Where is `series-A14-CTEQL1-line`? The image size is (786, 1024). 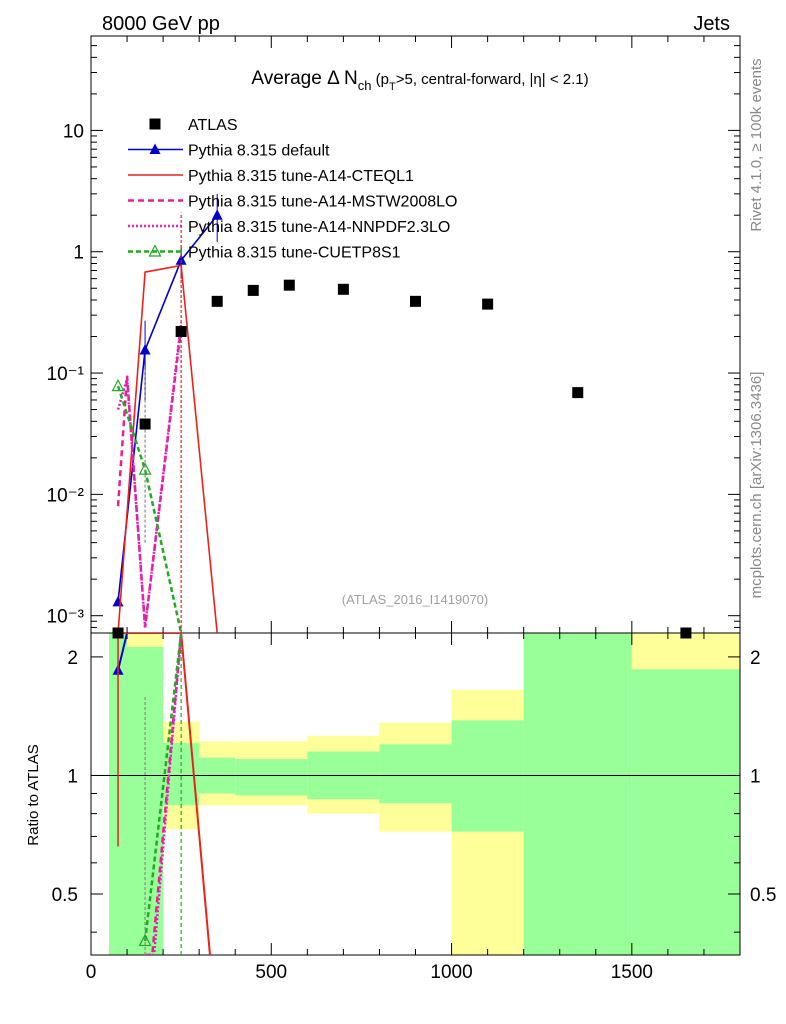 series-A14-CTEQL1-line is located at coordinates (167, 448).